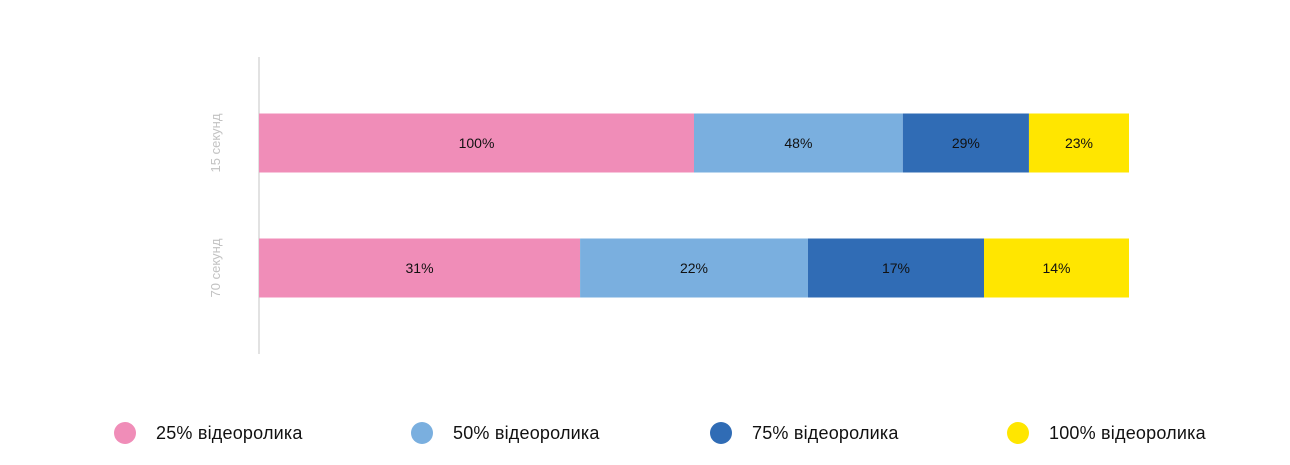 The image size is (1290, 465). What do you see at coordinates (721, 433) in the screenshot?
I see `legend-swatch-75-percent` at bounding box center [721, 433].